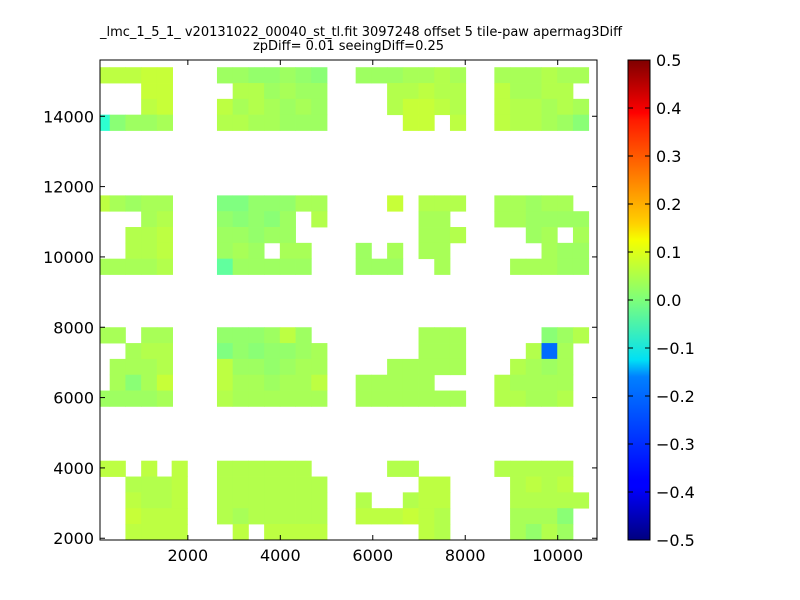  What do you see at coordinates (675, 396) in the screenshot?
I see `colorbar-tick-label: −0.2` at bounding box center [675, 396].